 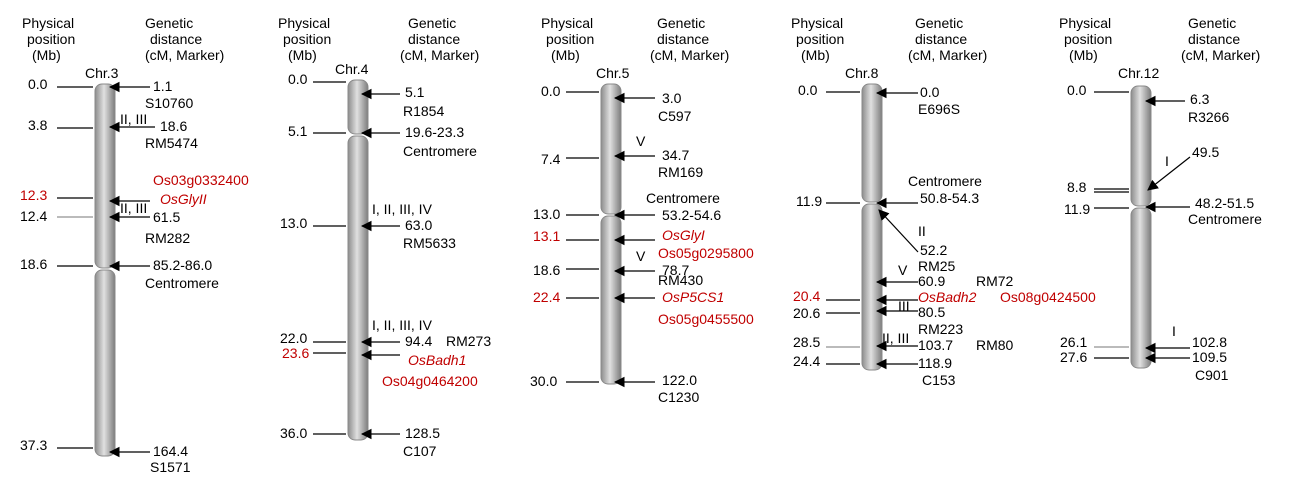 I want to click on marker-cm: 164.4, so click(x=170, y=451).